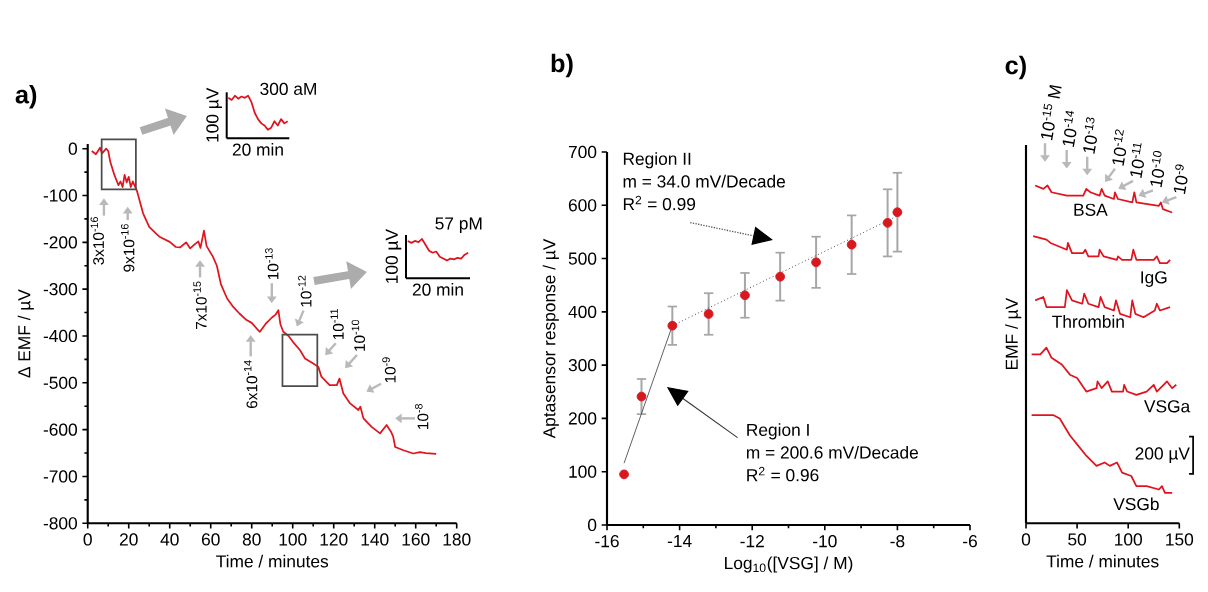 This screenshot has height=592, width=1208. I want to click on y-tick-label: 400, so click(582, 311).